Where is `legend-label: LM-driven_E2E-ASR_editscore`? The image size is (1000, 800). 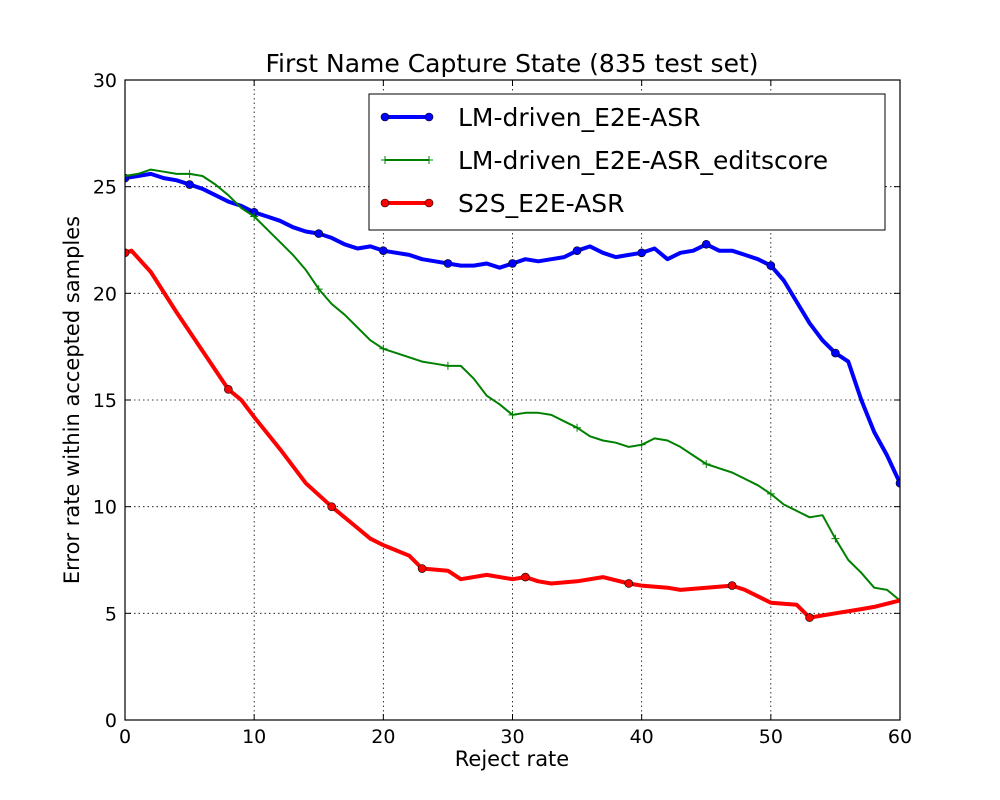 legend-label: LM-driven_E2E-ASR_editscore is located at coordinates (643, 160).